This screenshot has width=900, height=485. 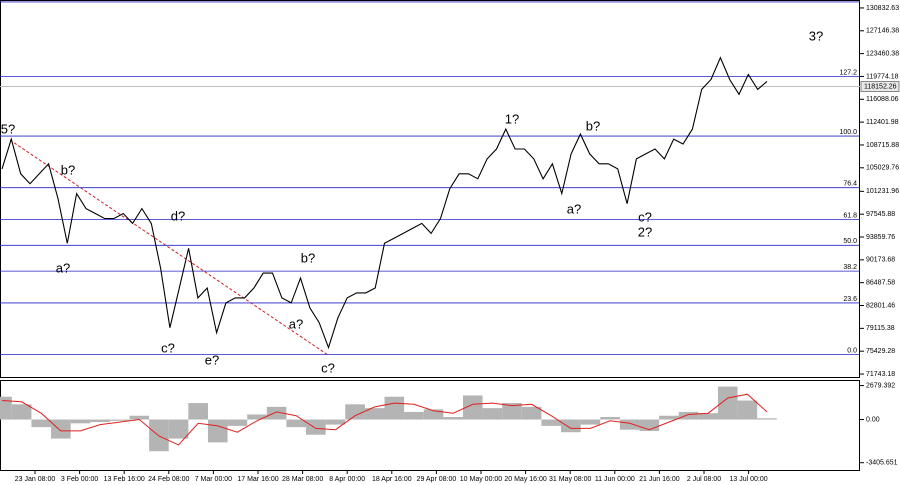 I want to click on wave-label: 2?, so click(x=645, y=231).